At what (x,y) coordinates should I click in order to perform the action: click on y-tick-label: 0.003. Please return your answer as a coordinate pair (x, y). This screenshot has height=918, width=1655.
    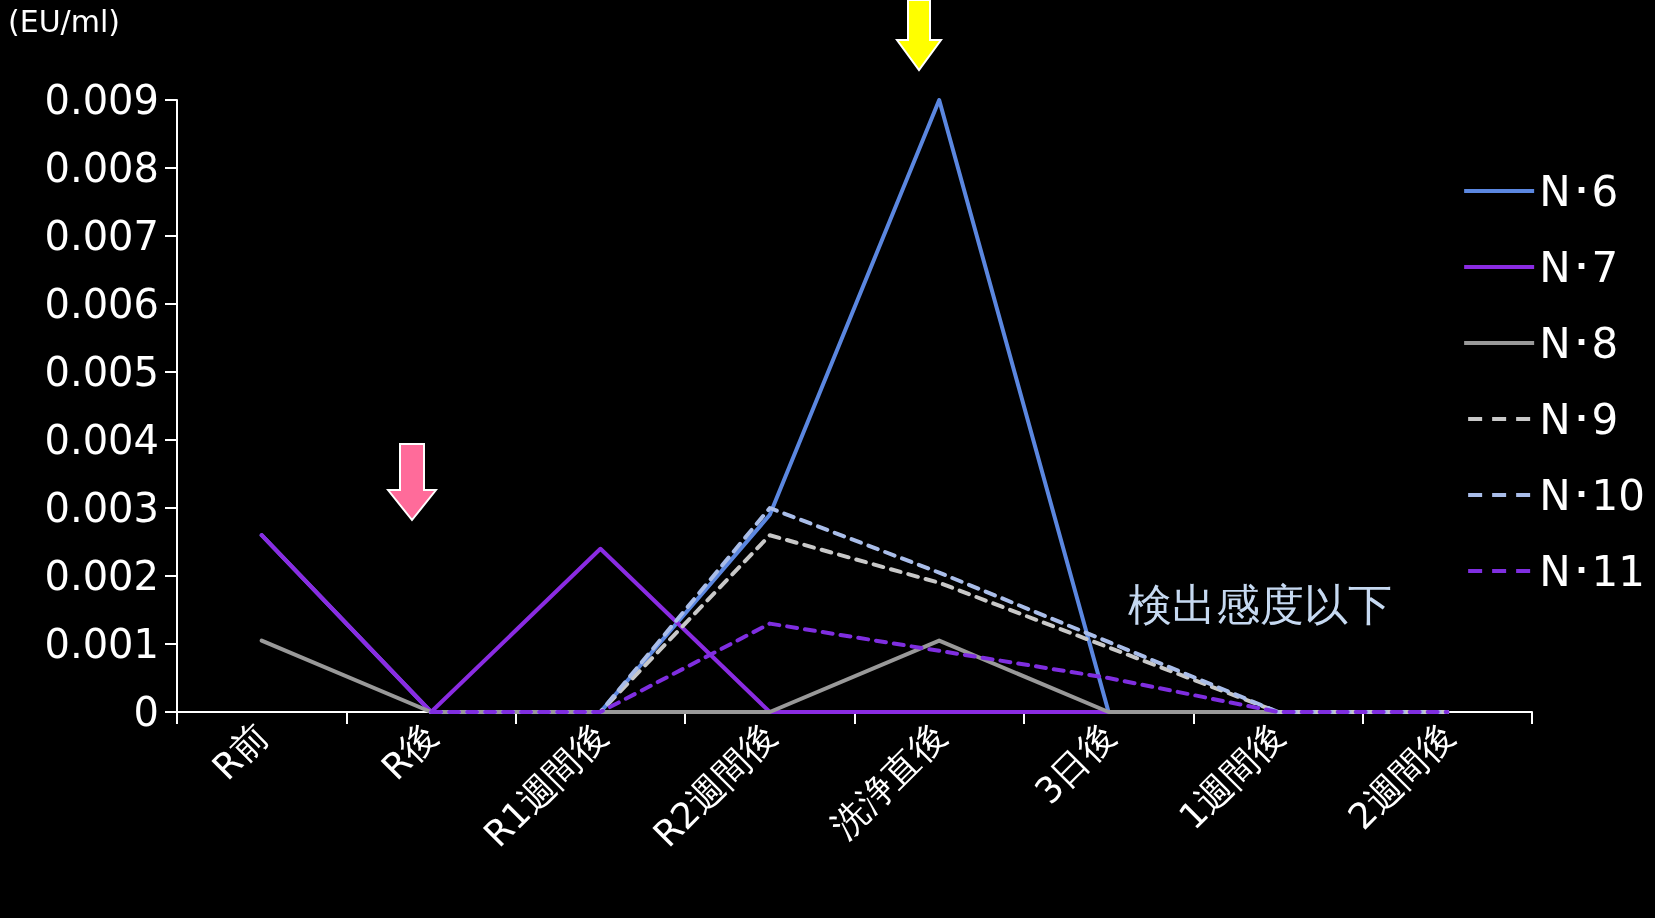
    Looking at the image, I should click on (101, 508).